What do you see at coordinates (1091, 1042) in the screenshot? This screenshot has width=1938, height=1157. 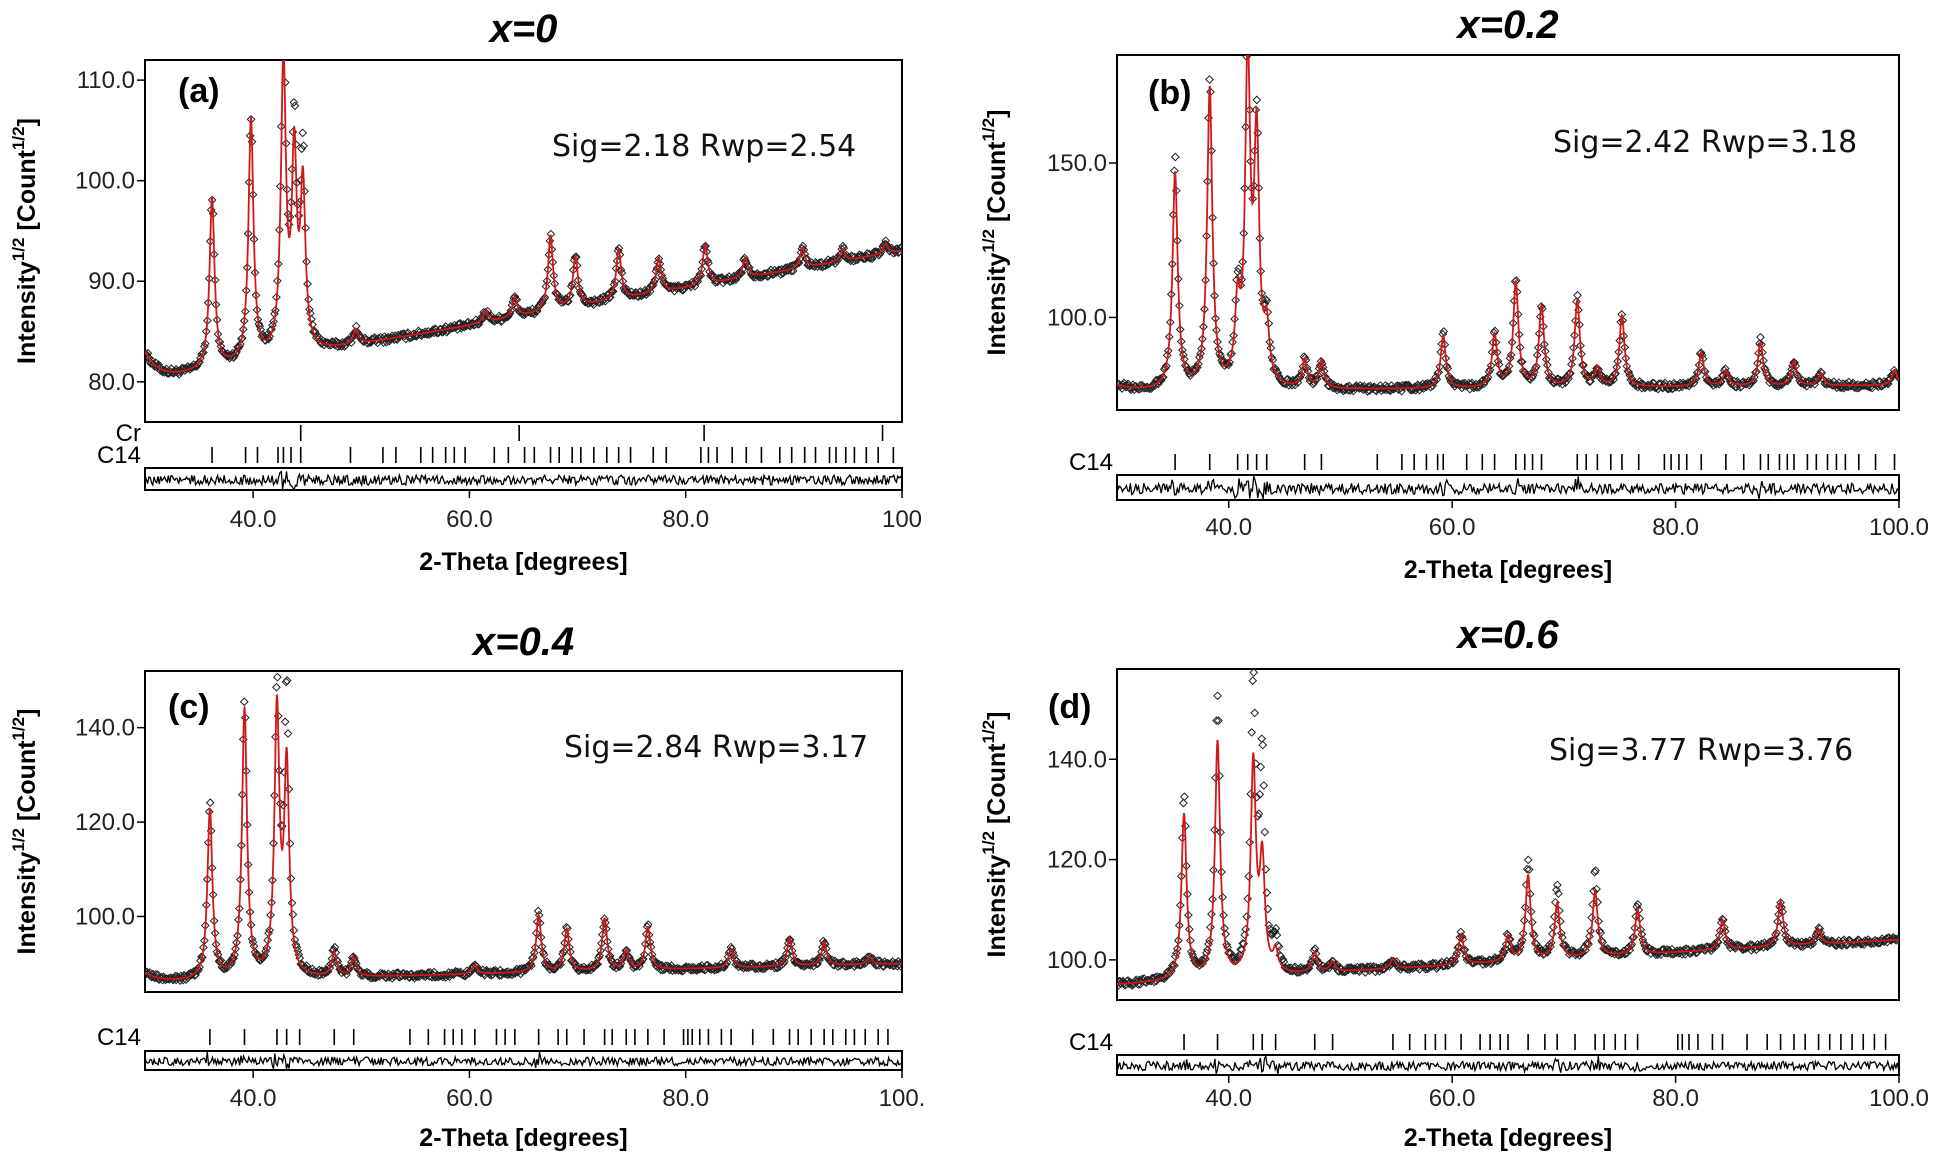 I see `phase-name: C14` at bounding box center [1091, 1042].